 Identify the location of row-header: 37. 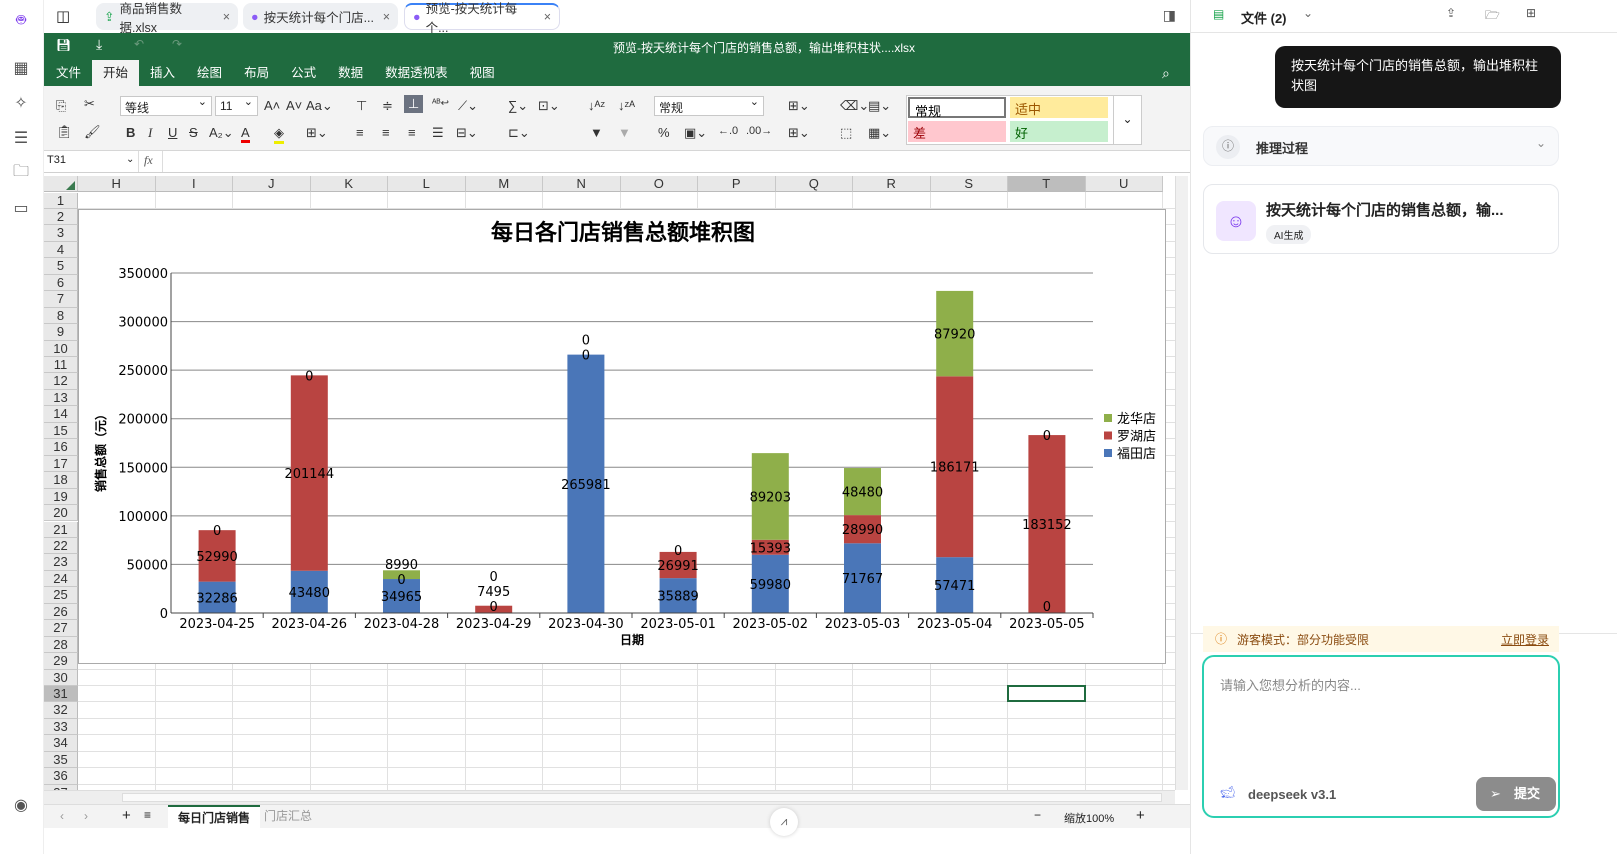
(61, 787).